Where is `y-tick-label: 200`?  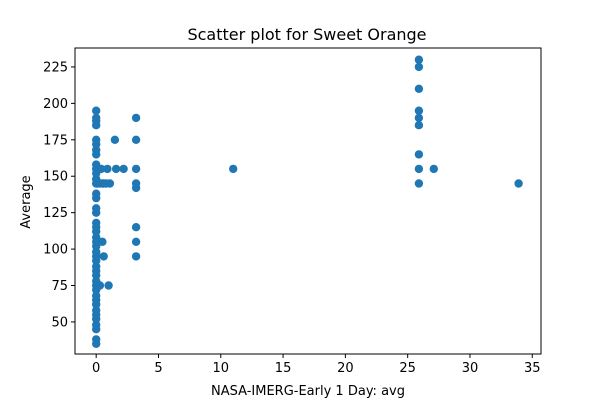 y-tick-label: 200 is located at coordinates (55, 104).